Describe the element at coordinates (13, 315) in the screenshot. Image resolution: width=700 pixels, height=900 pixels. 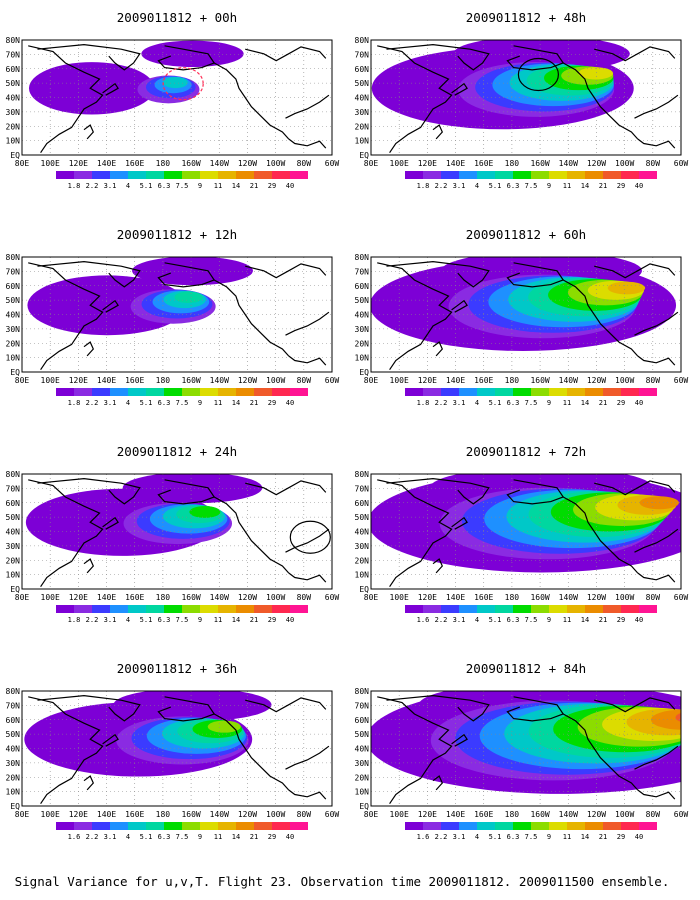
I see `y-tick-label: 40N` at that location.